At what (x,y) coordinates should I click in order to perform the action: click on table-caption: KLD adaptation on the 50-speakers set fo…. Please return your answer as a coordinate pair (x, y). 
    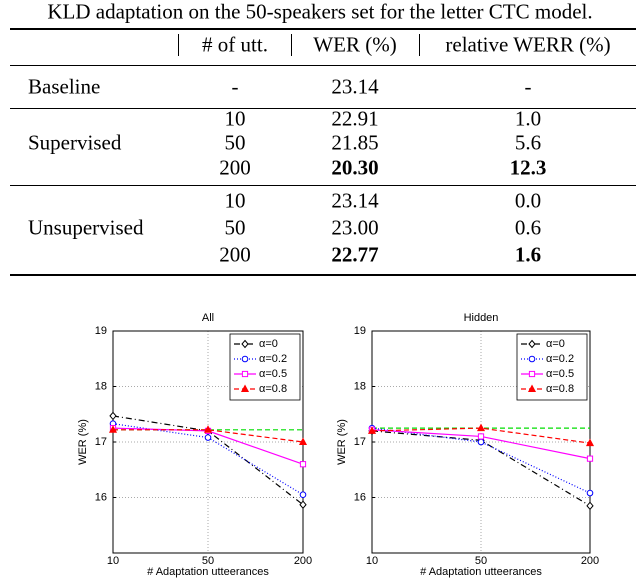
    Looking at the image, I should click on (320, 12).